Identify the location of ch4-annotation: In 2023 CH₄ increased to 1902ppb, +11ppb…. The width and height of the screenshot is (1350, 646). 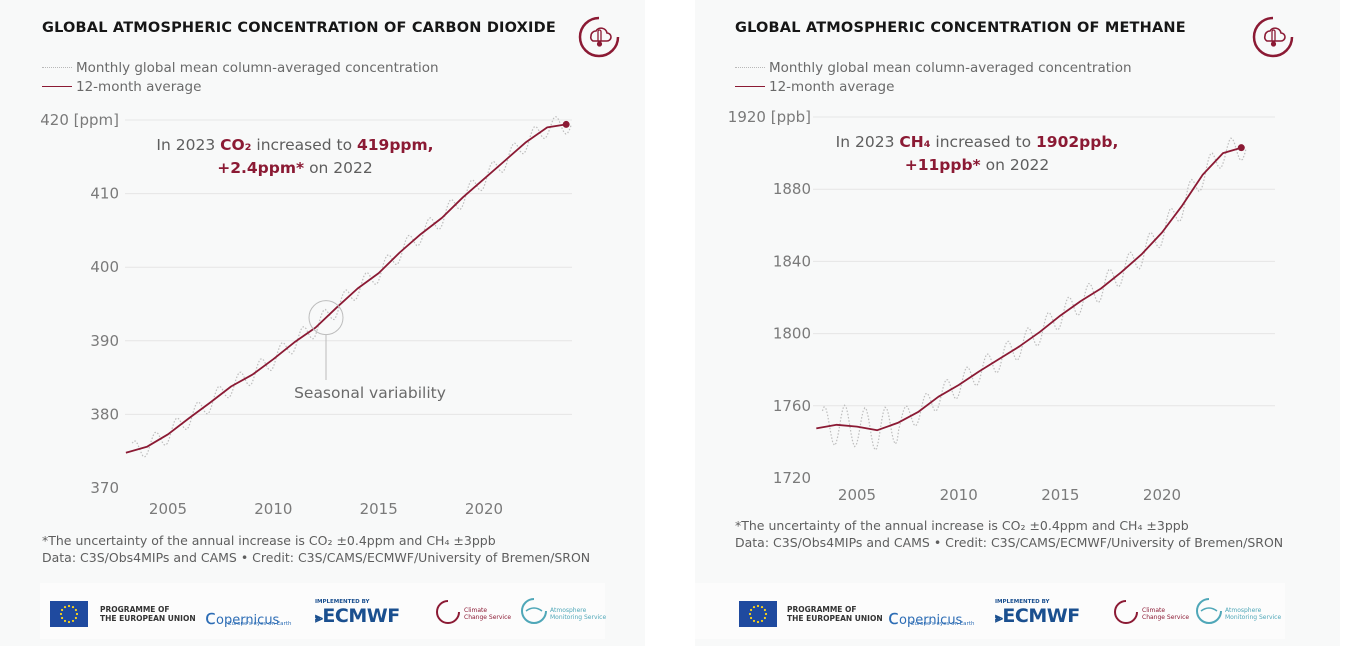
(977, 154).